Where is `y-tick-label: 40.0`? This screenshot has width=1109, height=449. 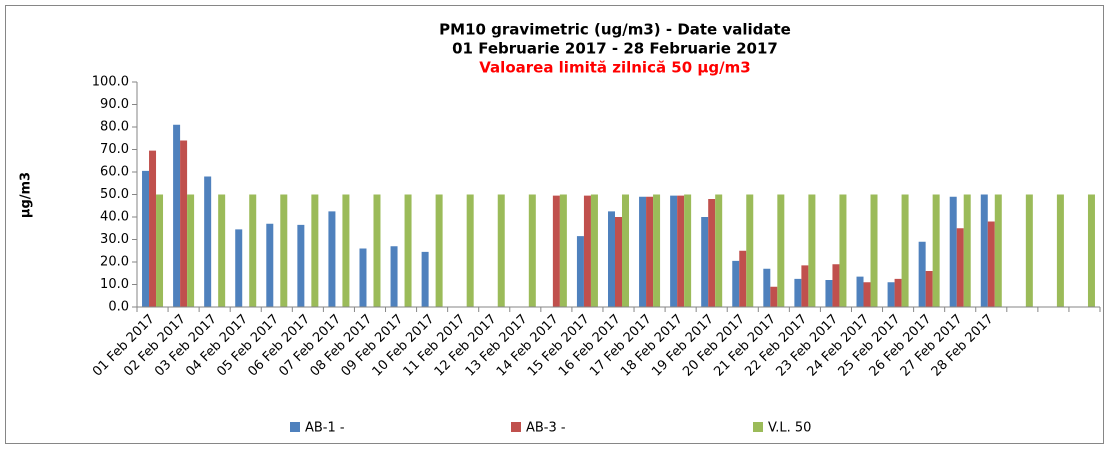
y-tick-label: 40.0 is located at coordinates (114, 217).